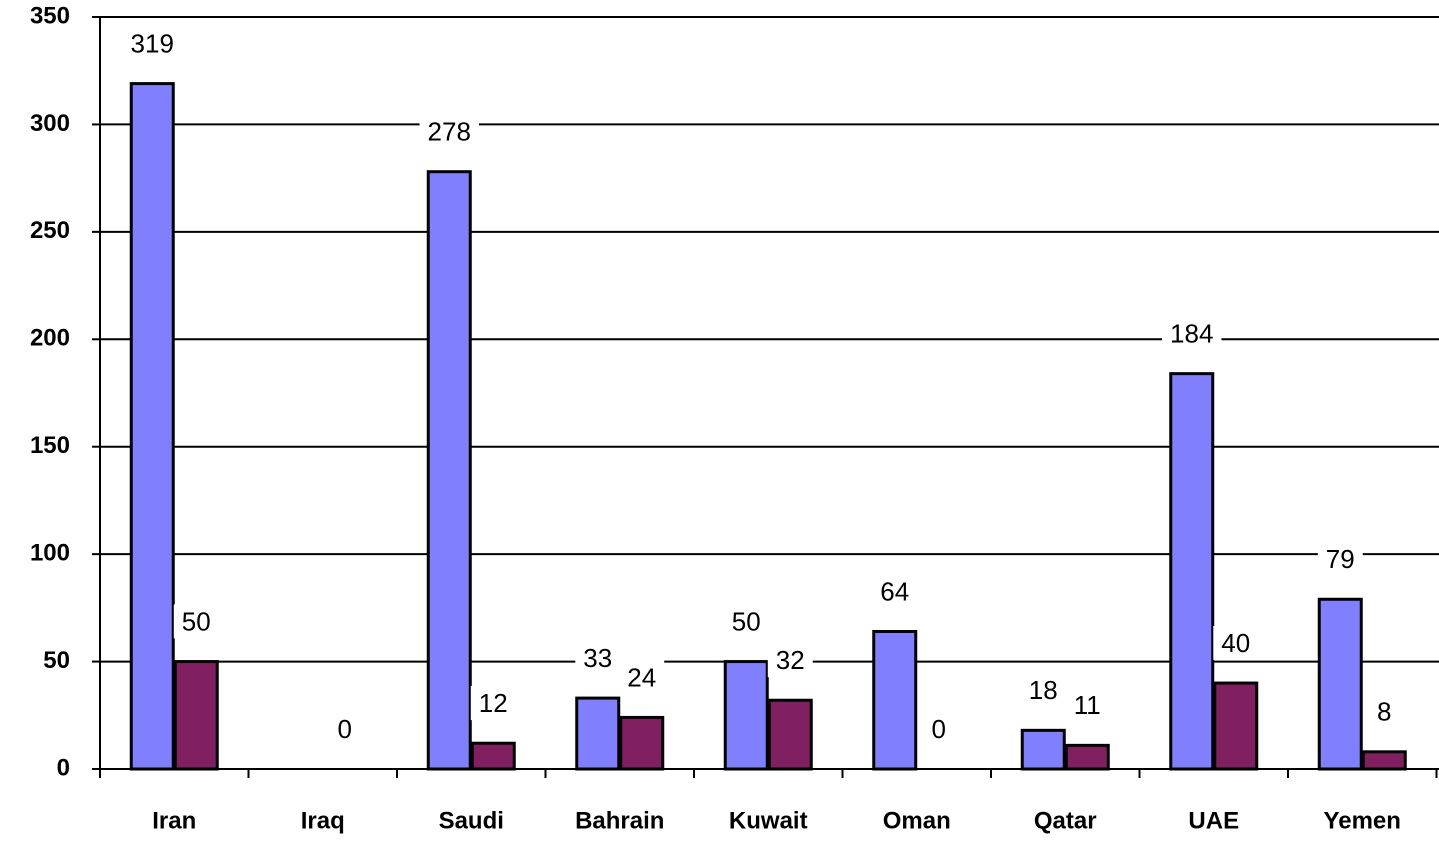  I want to click on value-label: 40, so click(1235, 643).